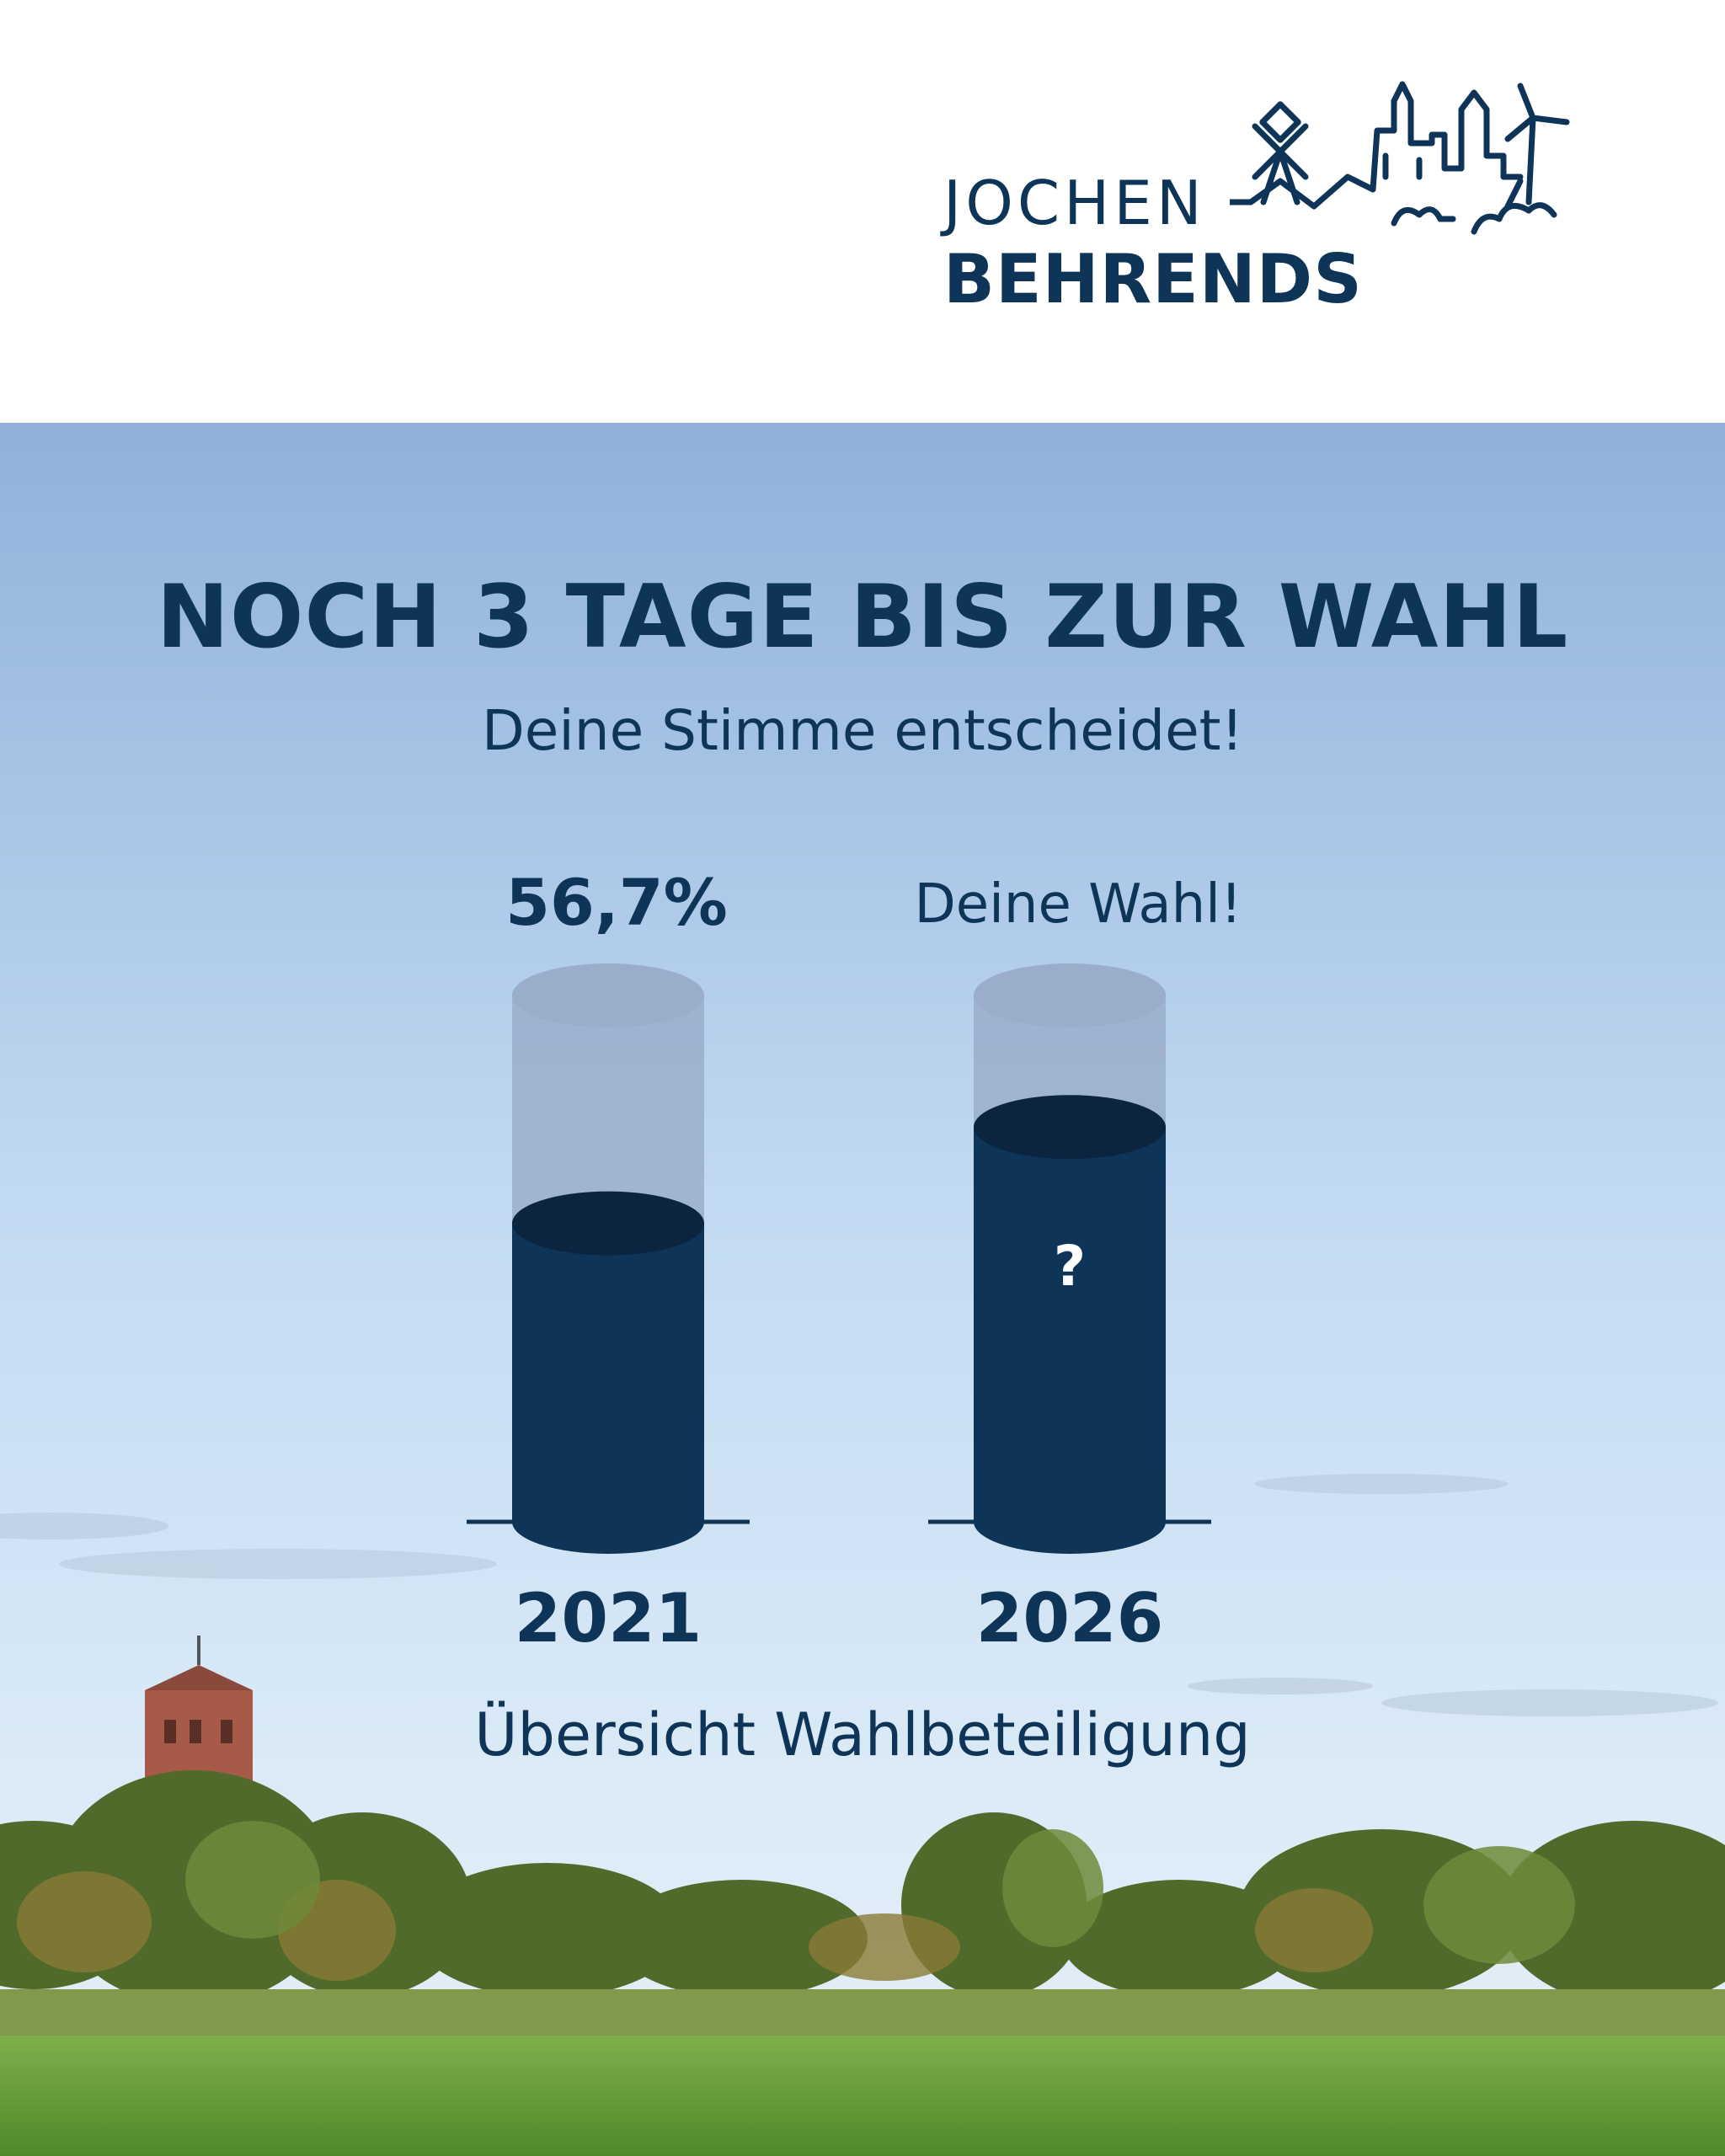 The image size is (1725, 2156). Describe the element at coordinates (862, 617) in the screenshot. I see `headline: NOCH 3 TAGE BIS ZUR WAHL` at that location.